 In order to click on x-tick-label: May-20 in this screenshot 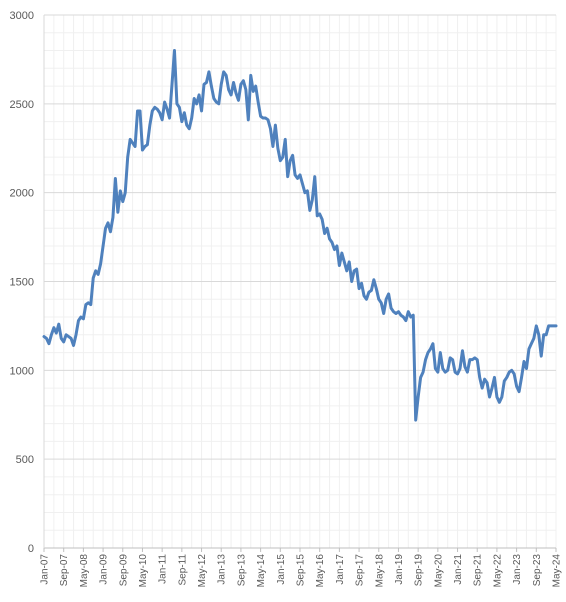, I will do `click(438, 571)`.